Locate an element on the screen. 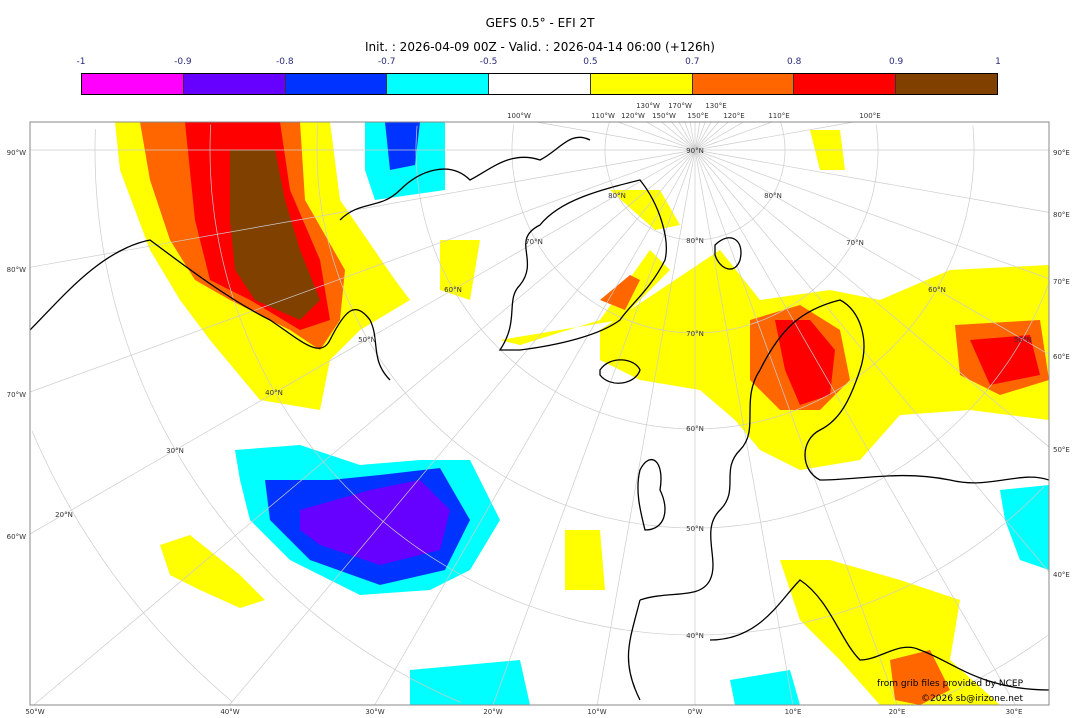 The height and width of the screenshot is (718, 1080). coastline-arctic-islands is located at coordinates (465, 178).